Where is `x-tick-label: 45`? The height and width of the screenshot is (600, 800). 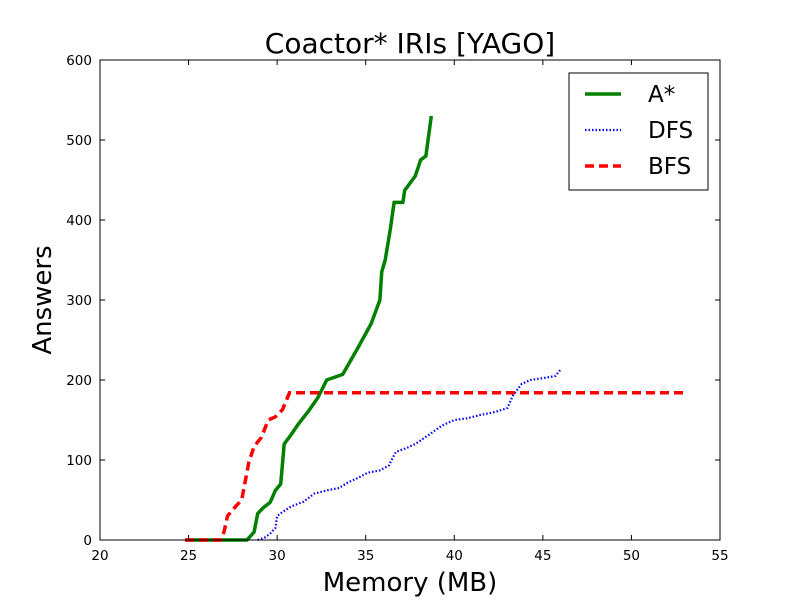 x-tick-label: 45 is located at coordinates (542, 556).